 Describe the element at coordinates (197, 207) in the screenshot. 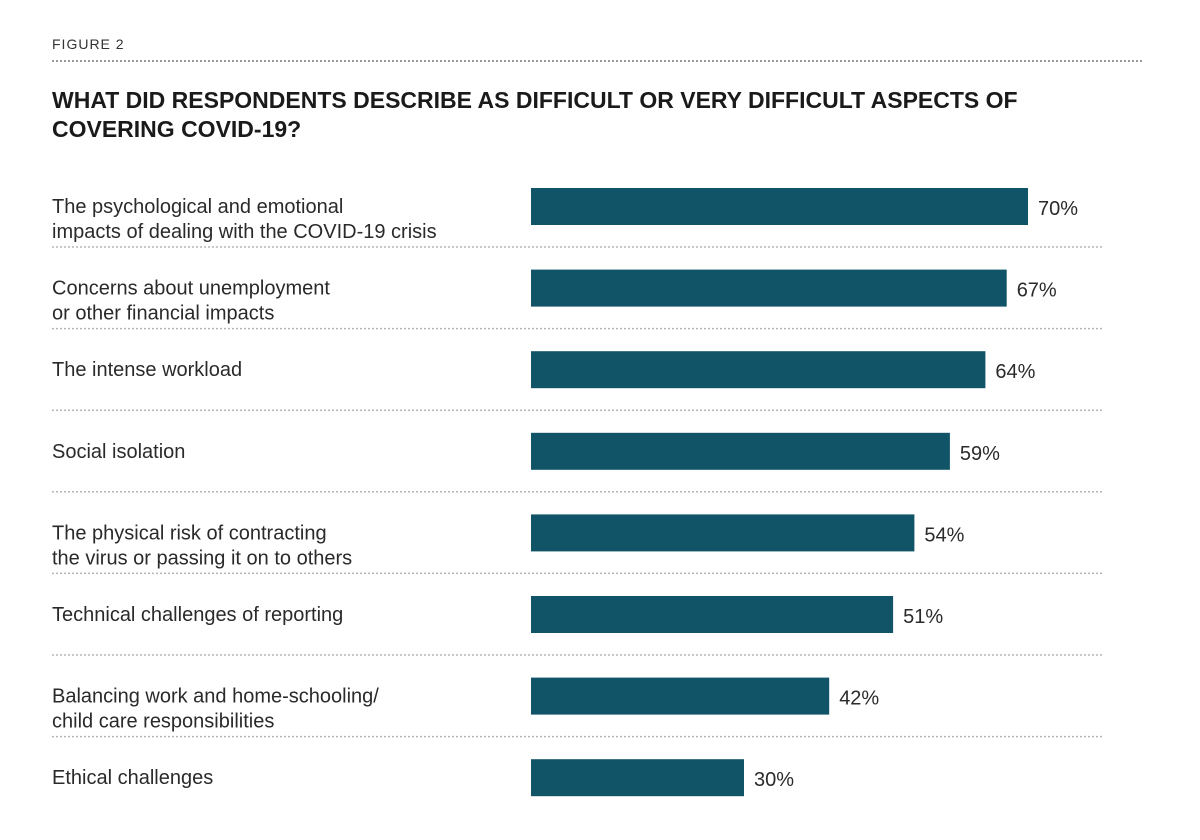

I see `category-label-line: The psychological and emotional` at that location.